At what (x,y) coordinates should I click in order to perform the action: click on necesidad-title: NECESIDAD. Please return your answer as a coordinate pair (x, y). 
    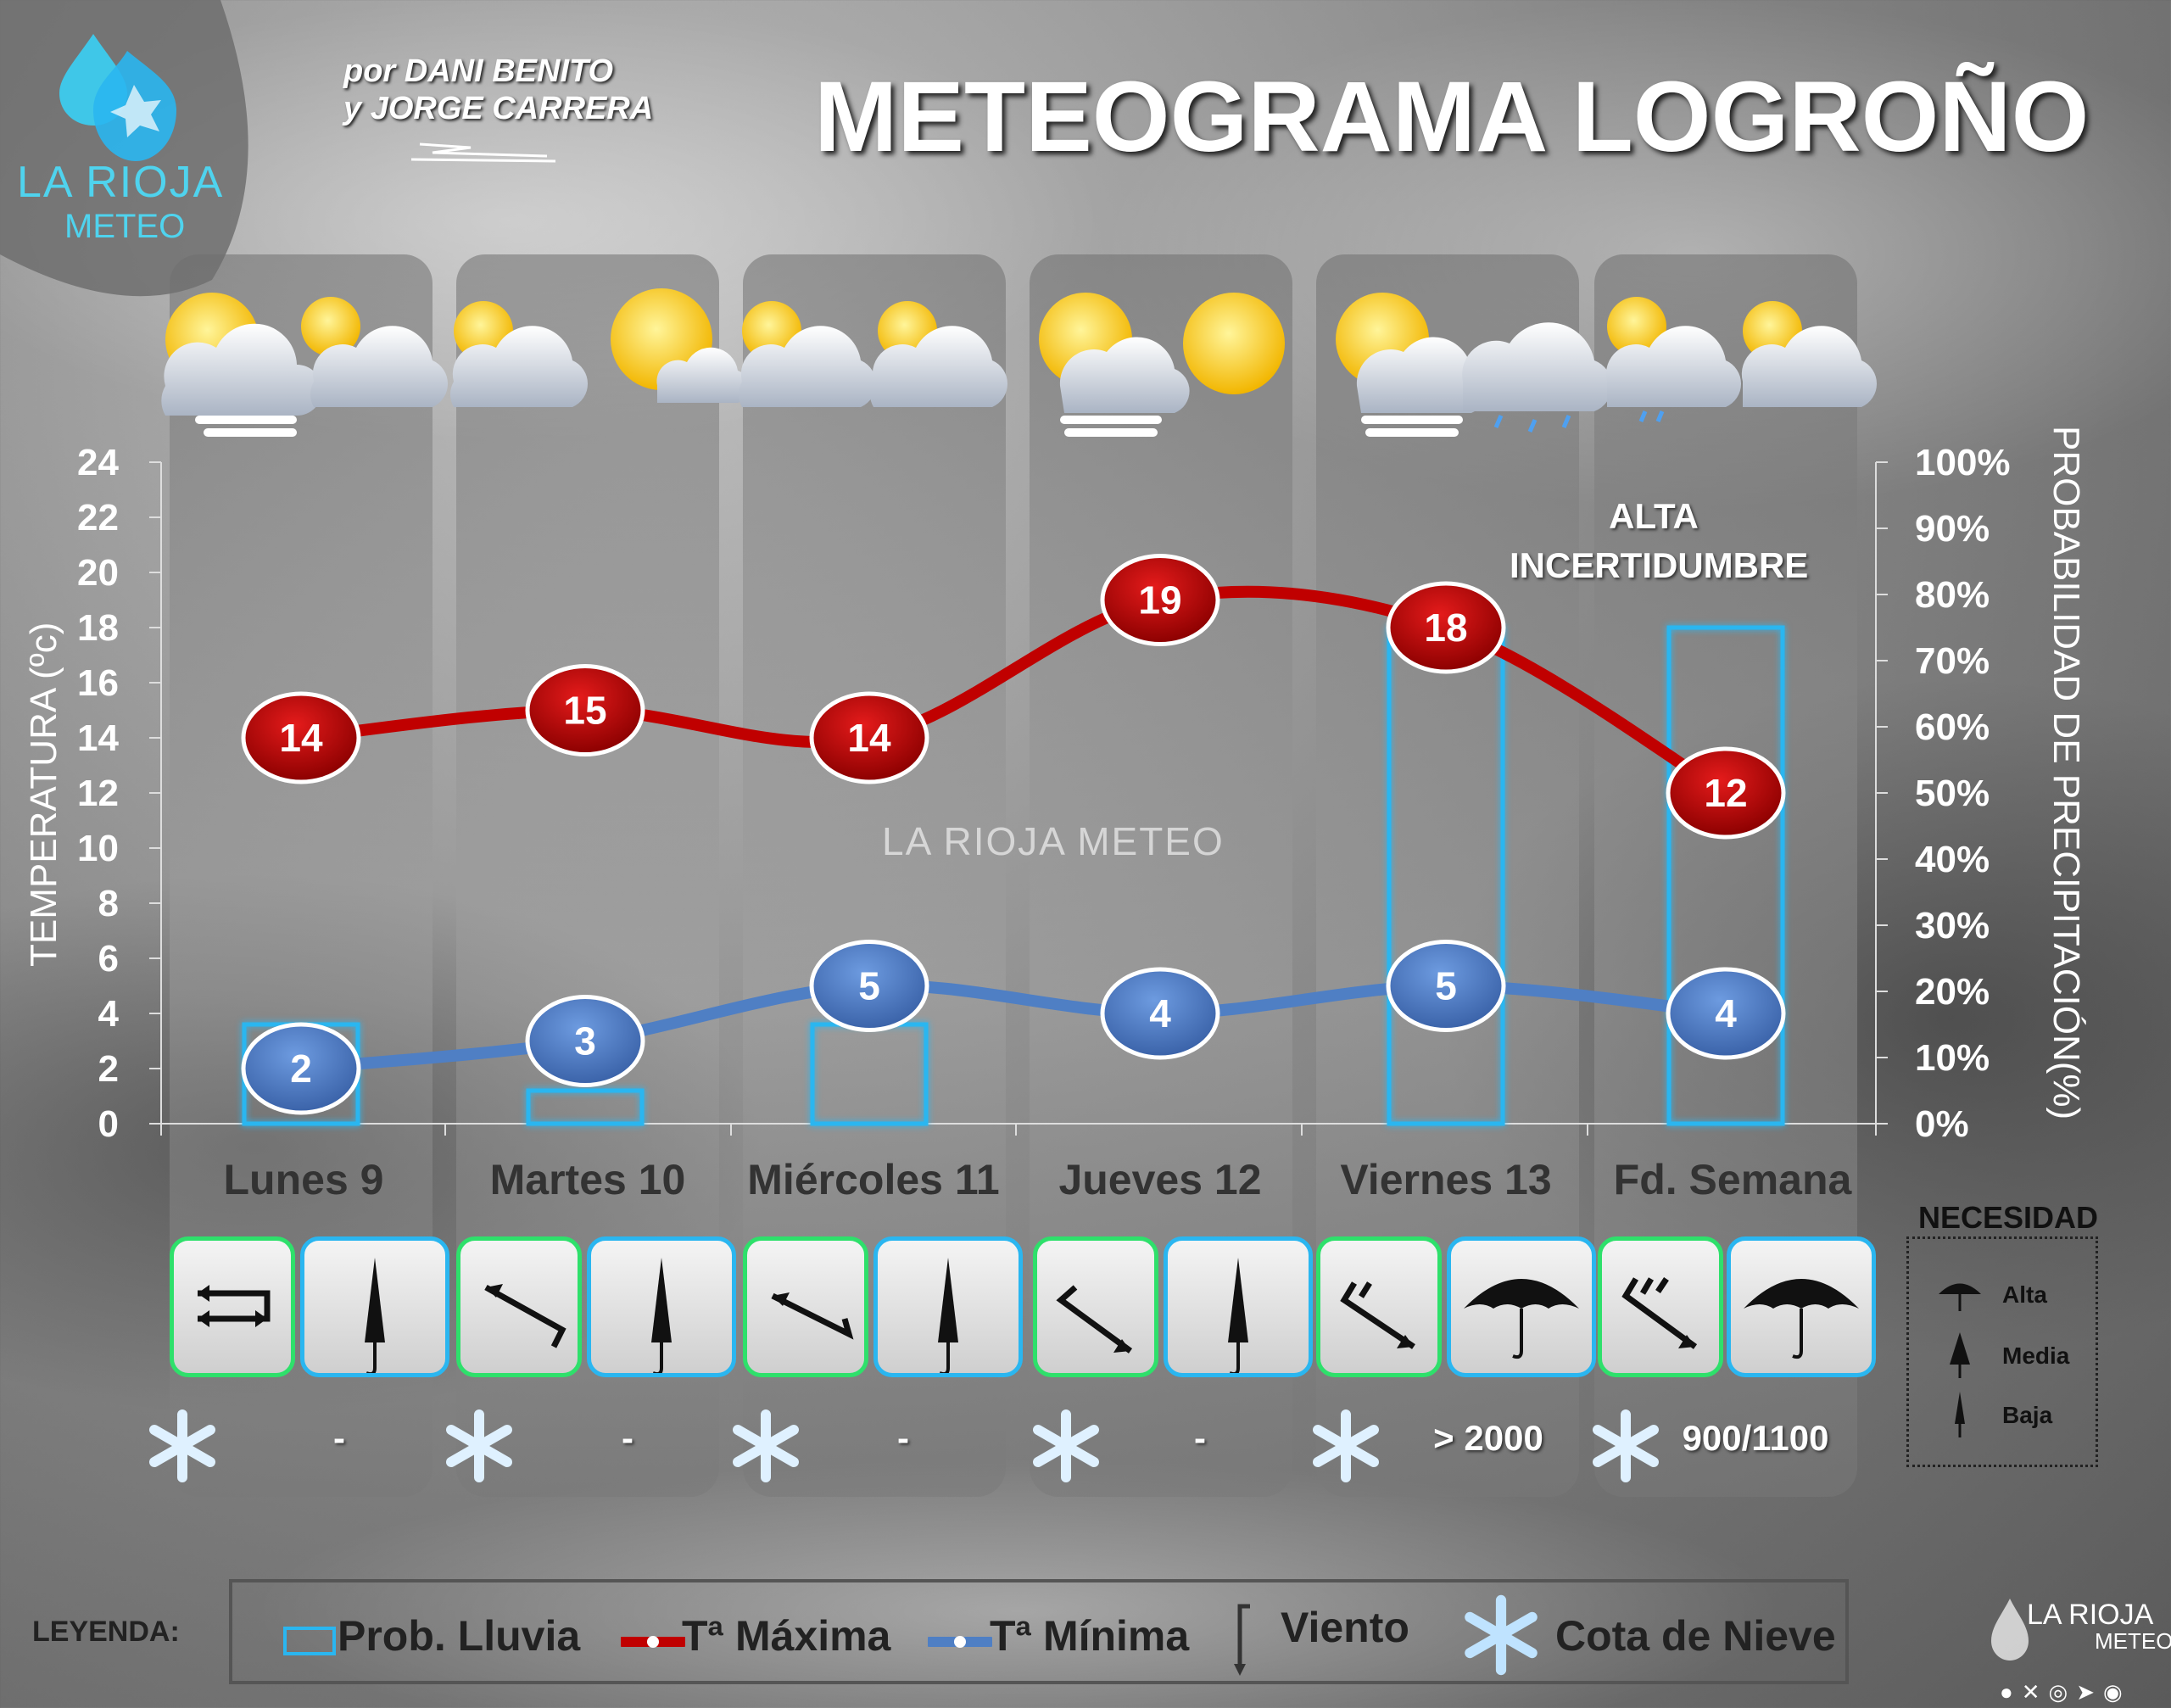
    Looking at the image, I should click on (2008, 1217).